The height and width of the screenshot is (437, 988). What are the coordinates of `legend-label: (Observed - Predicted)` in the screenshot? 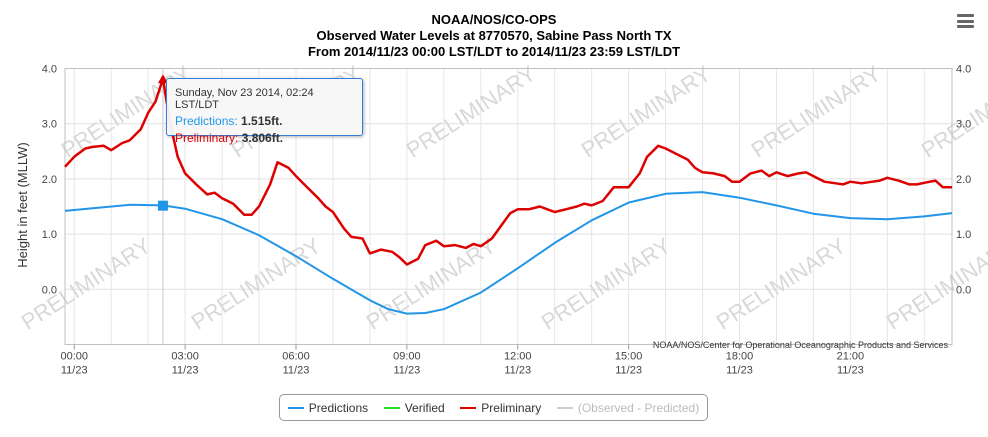 It's located at (638, 407).